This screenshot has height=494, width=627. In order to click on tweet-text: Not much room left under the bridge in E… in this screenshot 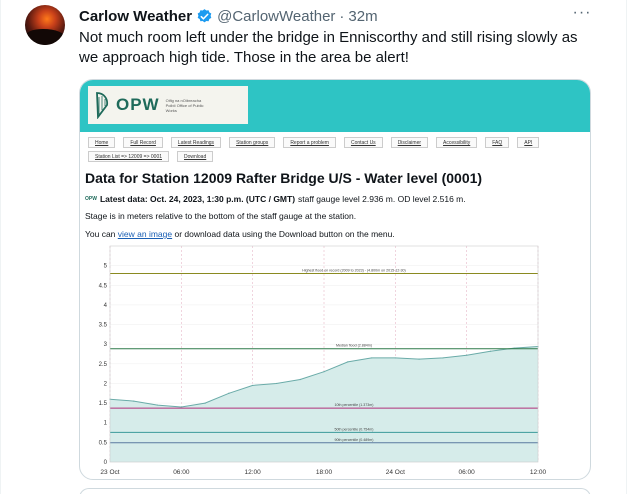, I will do `click(328, 47)`.